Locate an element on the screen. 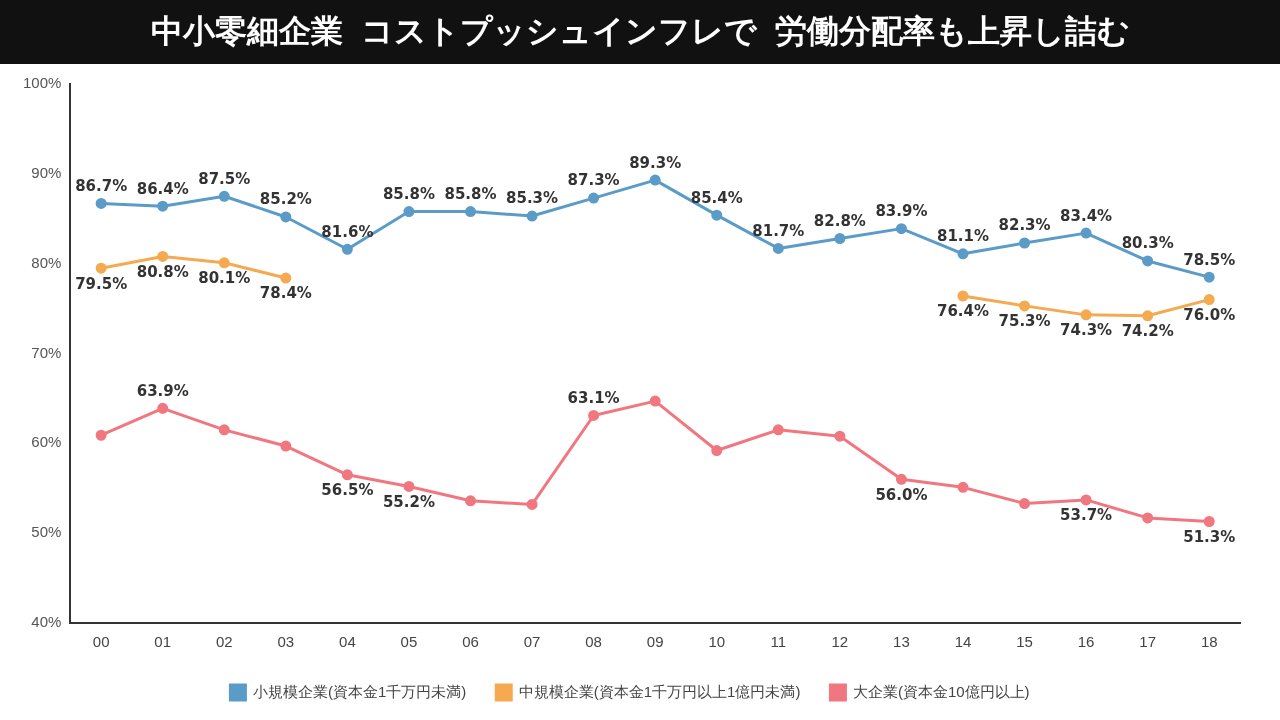  data-label: 80.8% is located at coordinates (162, 271).